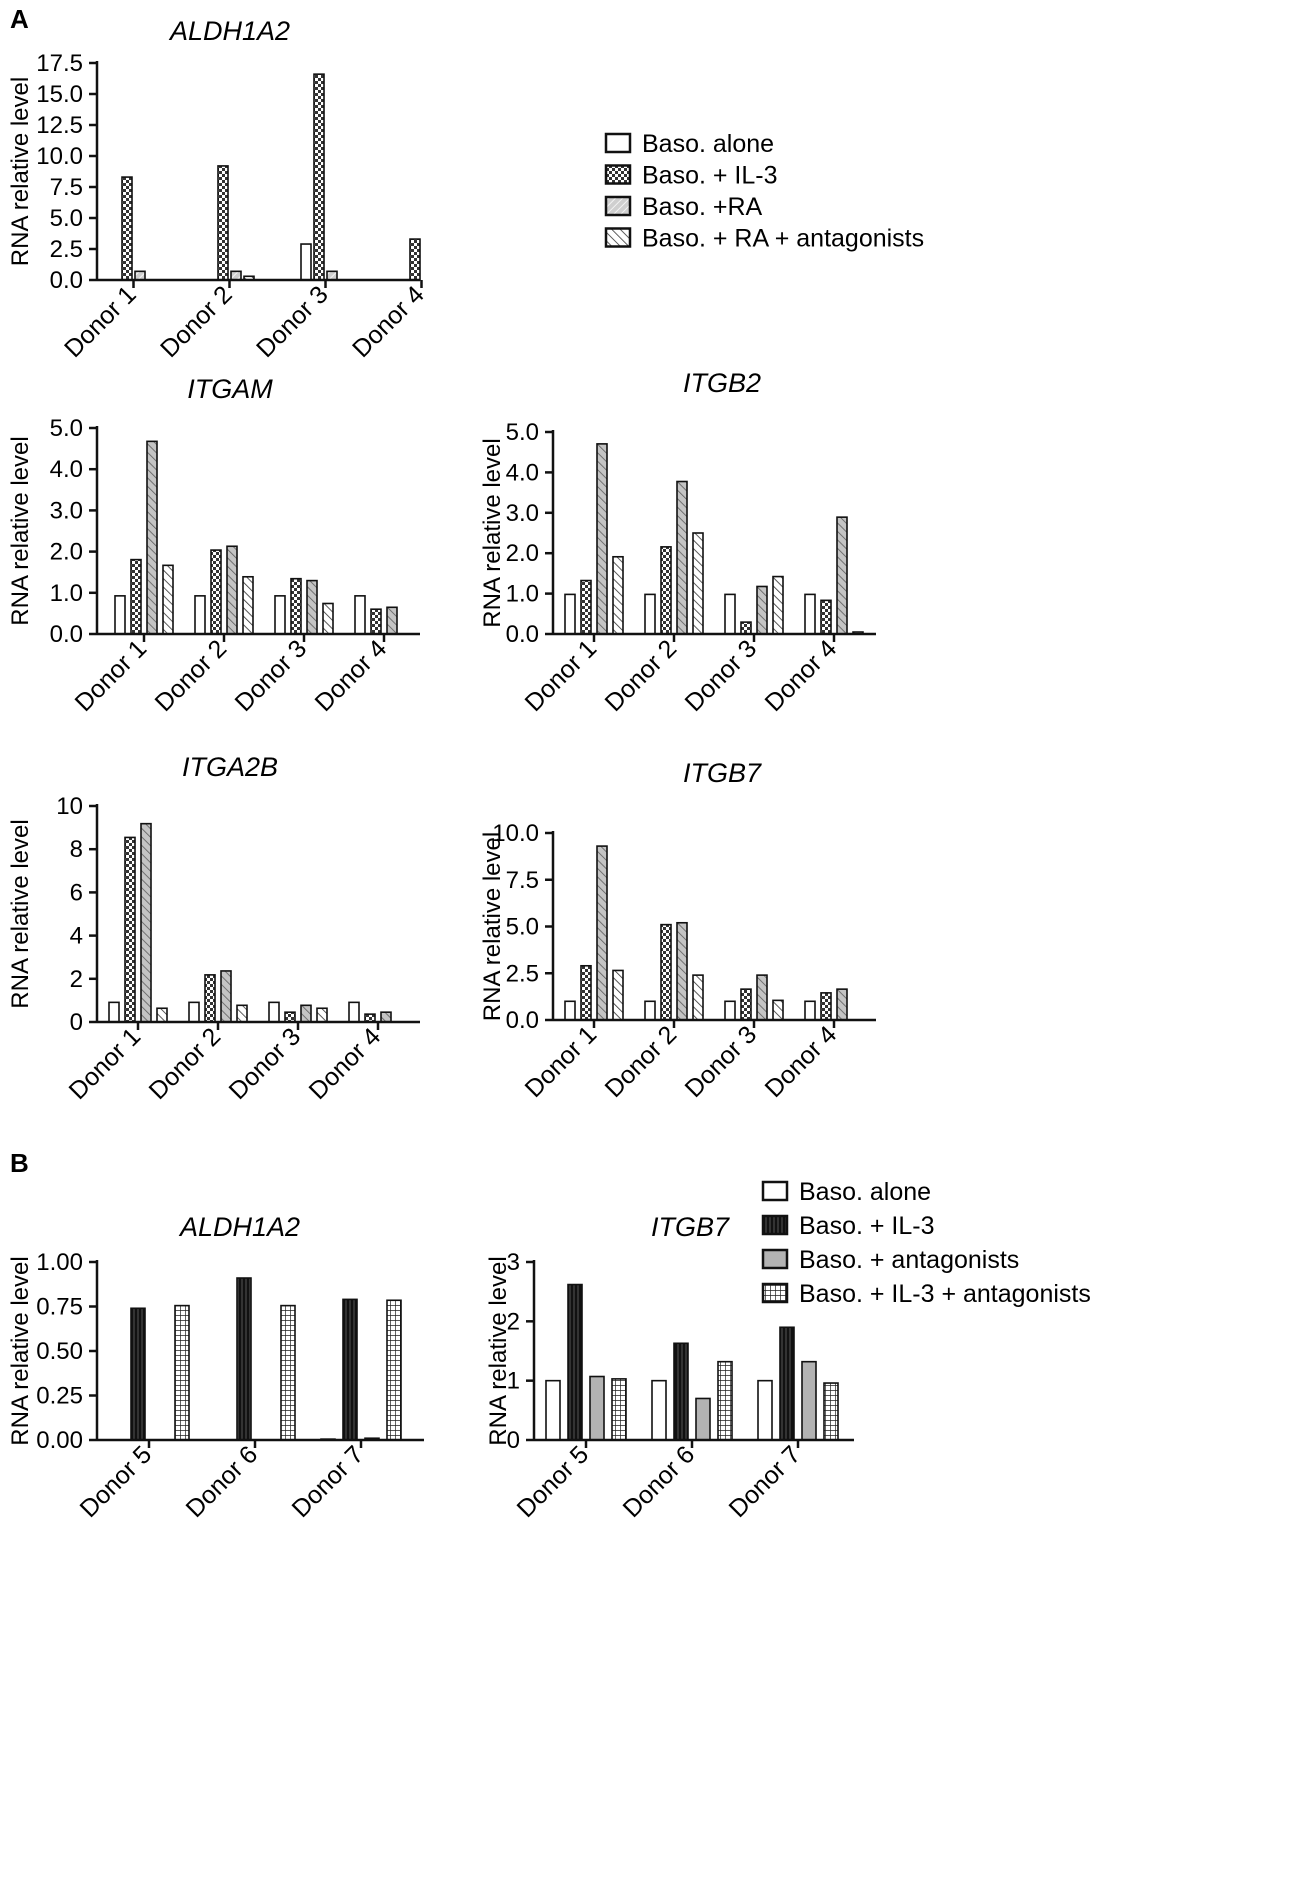 The width and height of the screenshot is (1297, 1892). I want to click on y-tick-label: 17.5, so click(59, 63).